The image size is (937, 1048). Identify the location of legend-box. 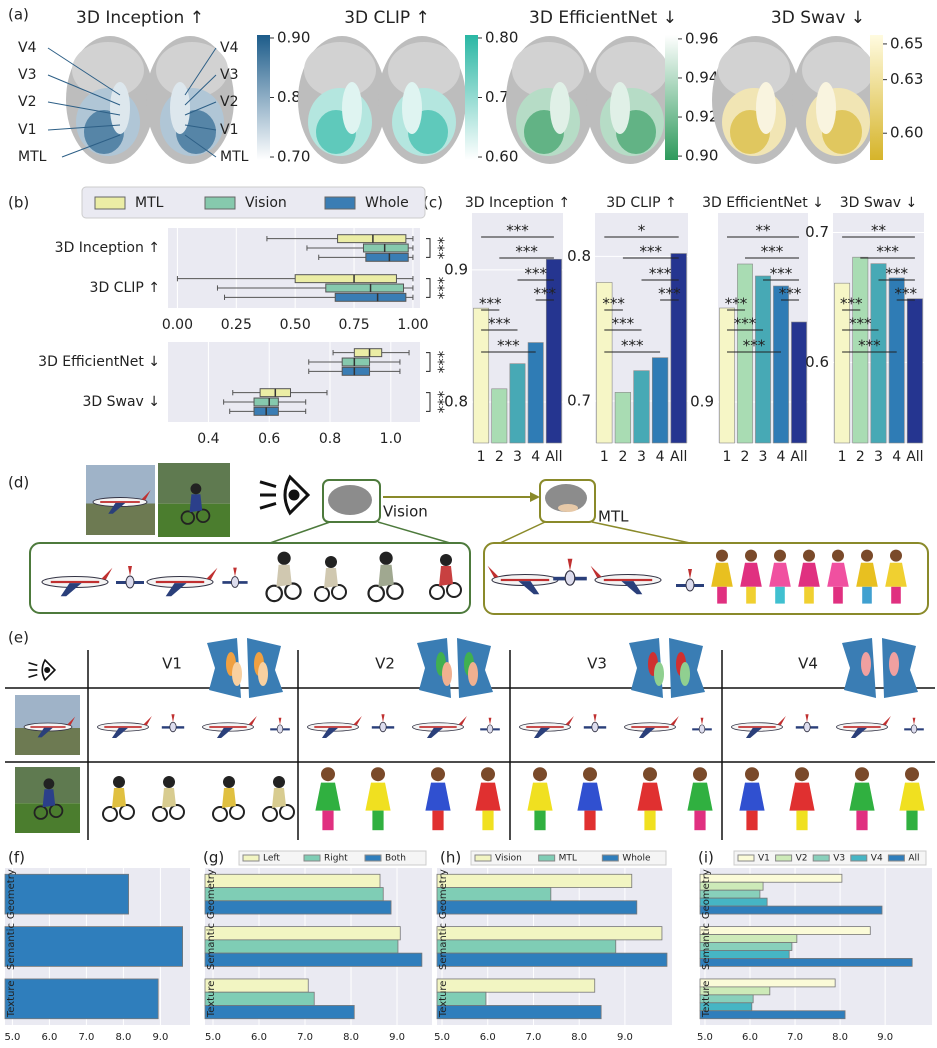
(253, 202).